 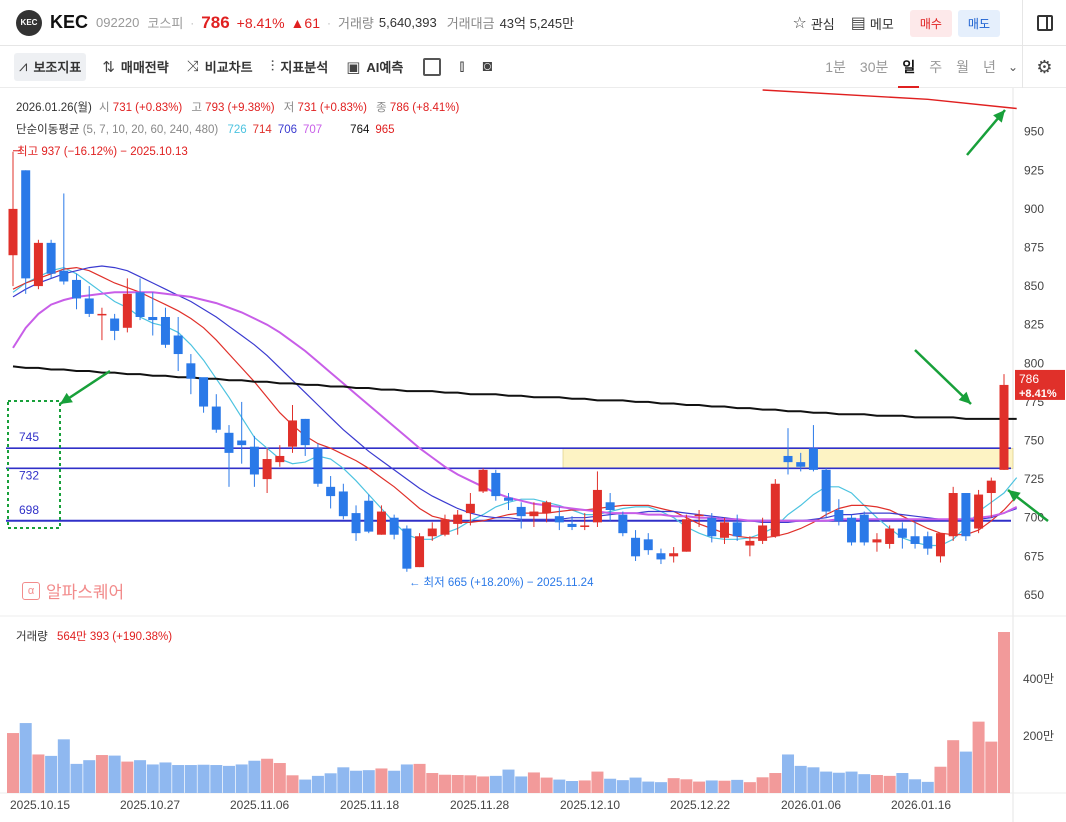 What do you see at coordinates (150, 805) in the screenshot?
I see `x-tick-label: 2025.10.27` at bounding box center [150, 805].